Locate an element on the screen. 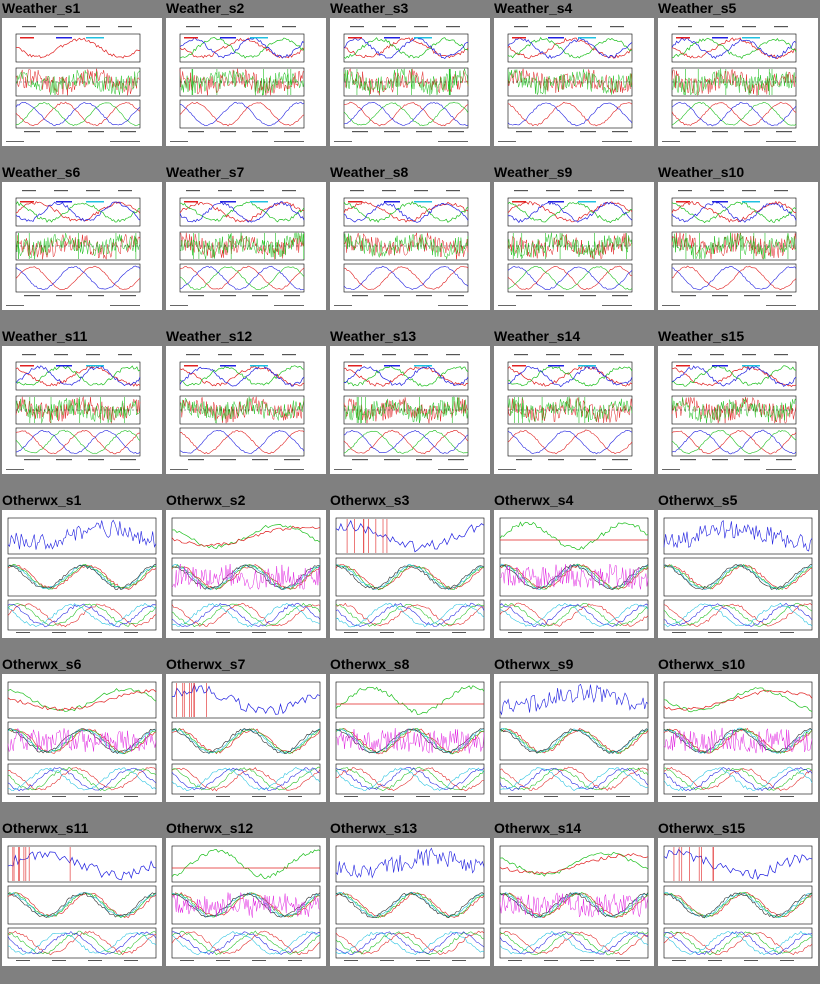  thumbnail-title: Otherwx_s7 is located at coordinates (206, 664).